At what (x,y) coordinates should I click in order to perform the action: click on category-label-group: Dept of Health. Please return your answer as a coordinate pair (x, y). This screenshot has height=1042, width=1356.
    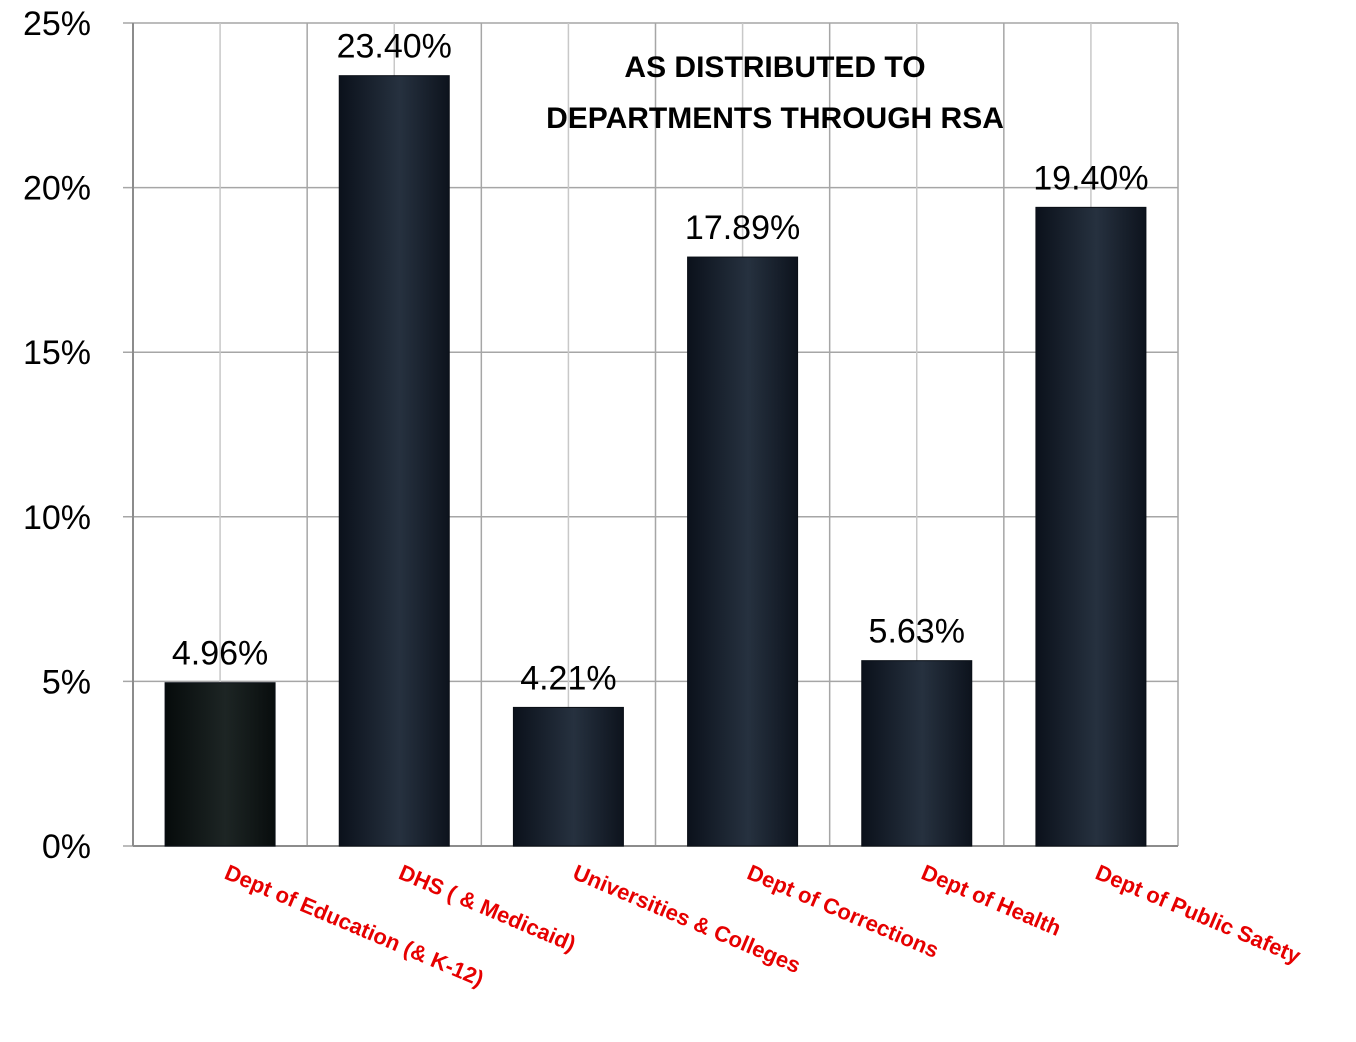
    Looking at the image, I should click on (991, 900).